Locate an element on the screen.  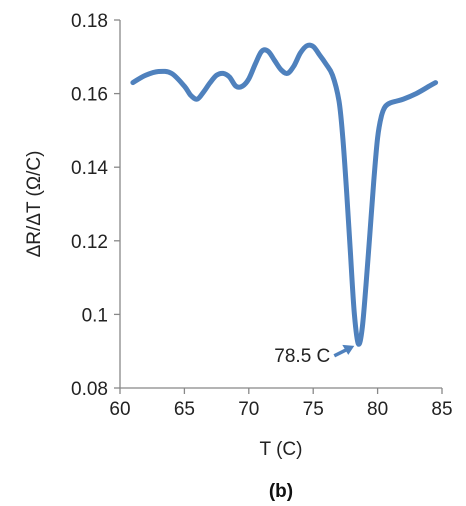
panel-label: (b) is located at coordinates (281, 491).